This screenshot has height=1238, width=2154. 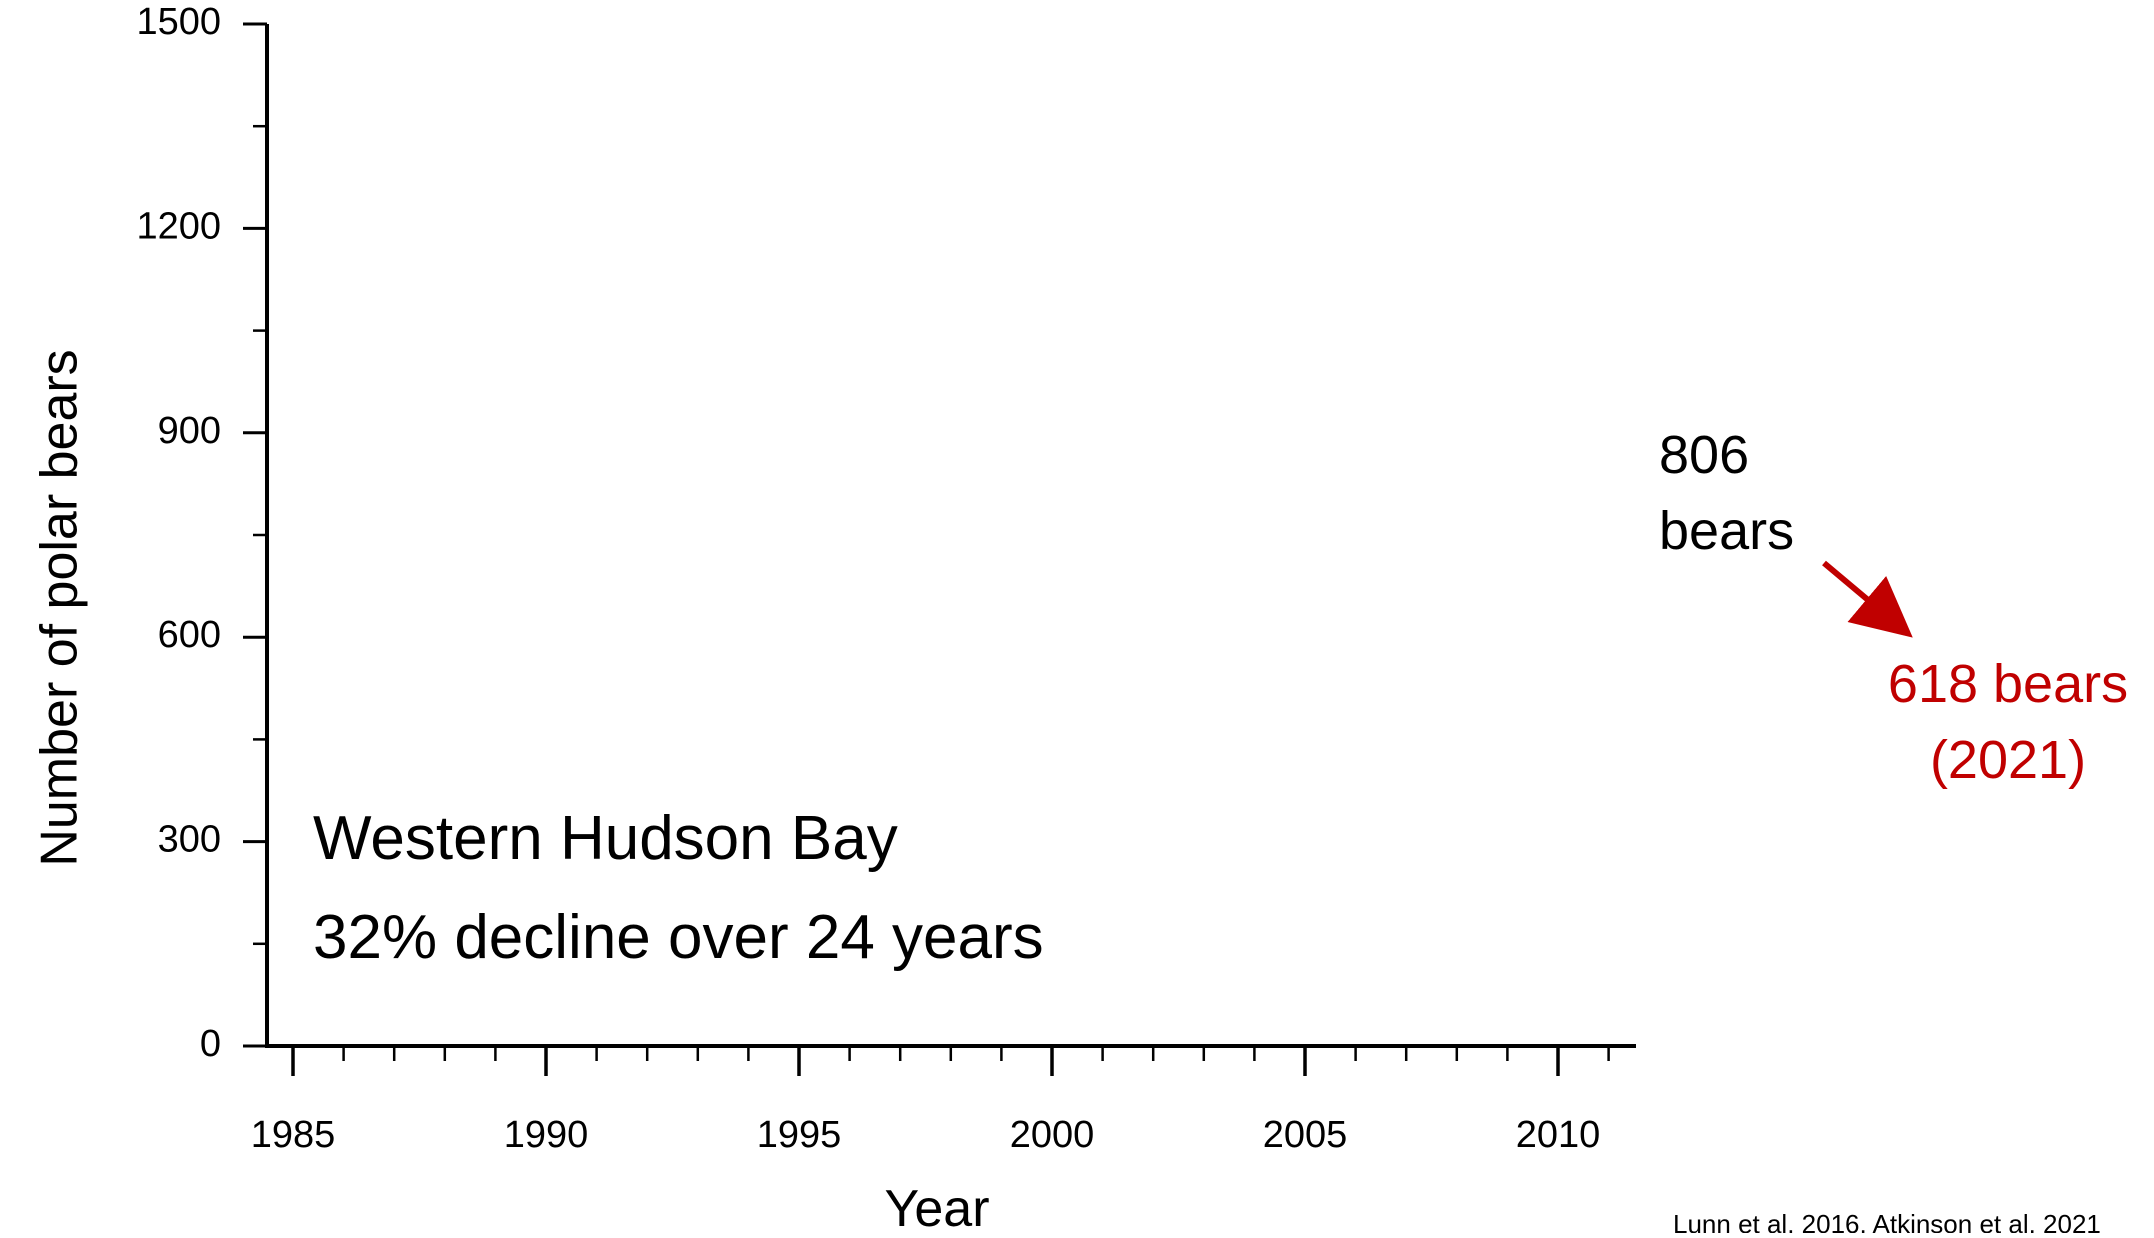 What do you see at coordinates (293, 1135) in the screenshot?
I see `x-tick-label: 1985` at bounding box center [293, 1135].